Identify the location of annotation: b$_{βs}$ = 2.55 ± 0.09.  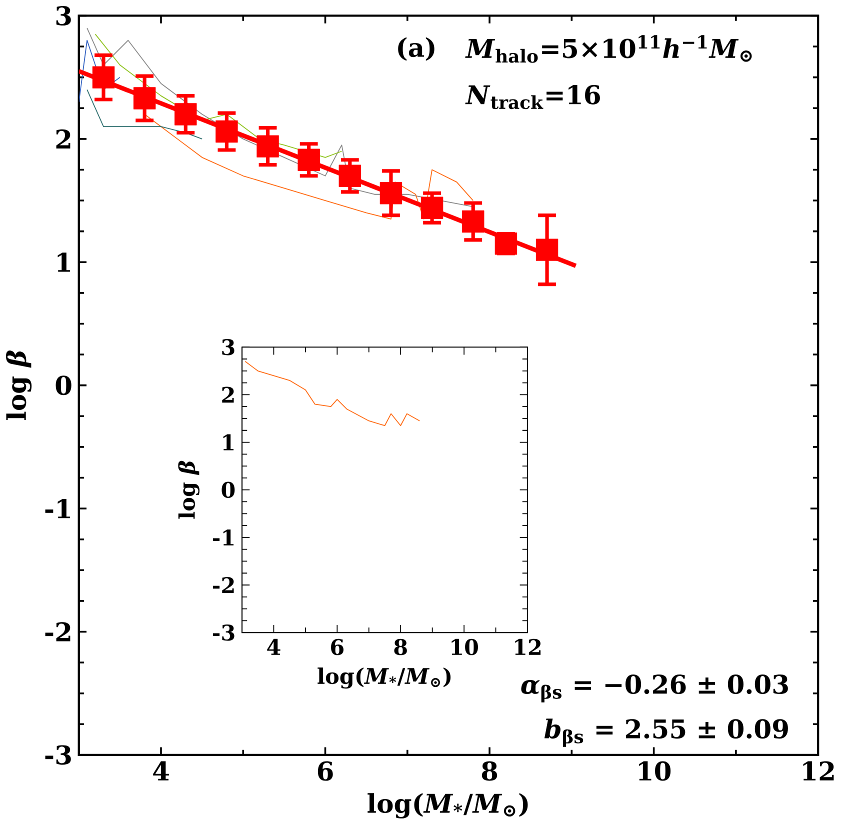
(666, 732).